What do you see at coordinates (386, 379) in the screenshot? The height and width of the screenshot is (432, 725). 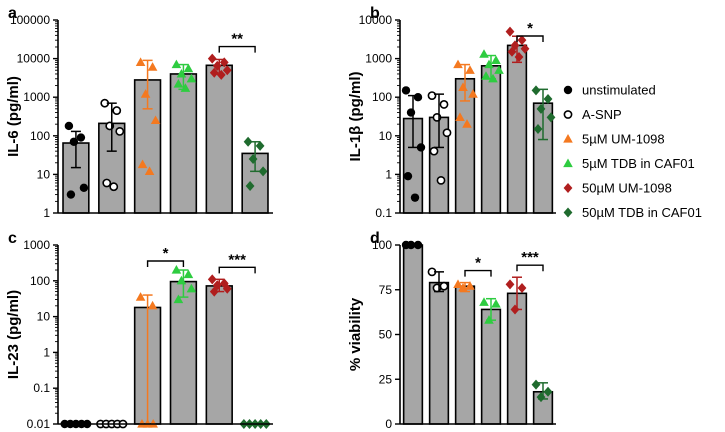 I see `y-tick-label: 25` at bounding box center [386, 379].